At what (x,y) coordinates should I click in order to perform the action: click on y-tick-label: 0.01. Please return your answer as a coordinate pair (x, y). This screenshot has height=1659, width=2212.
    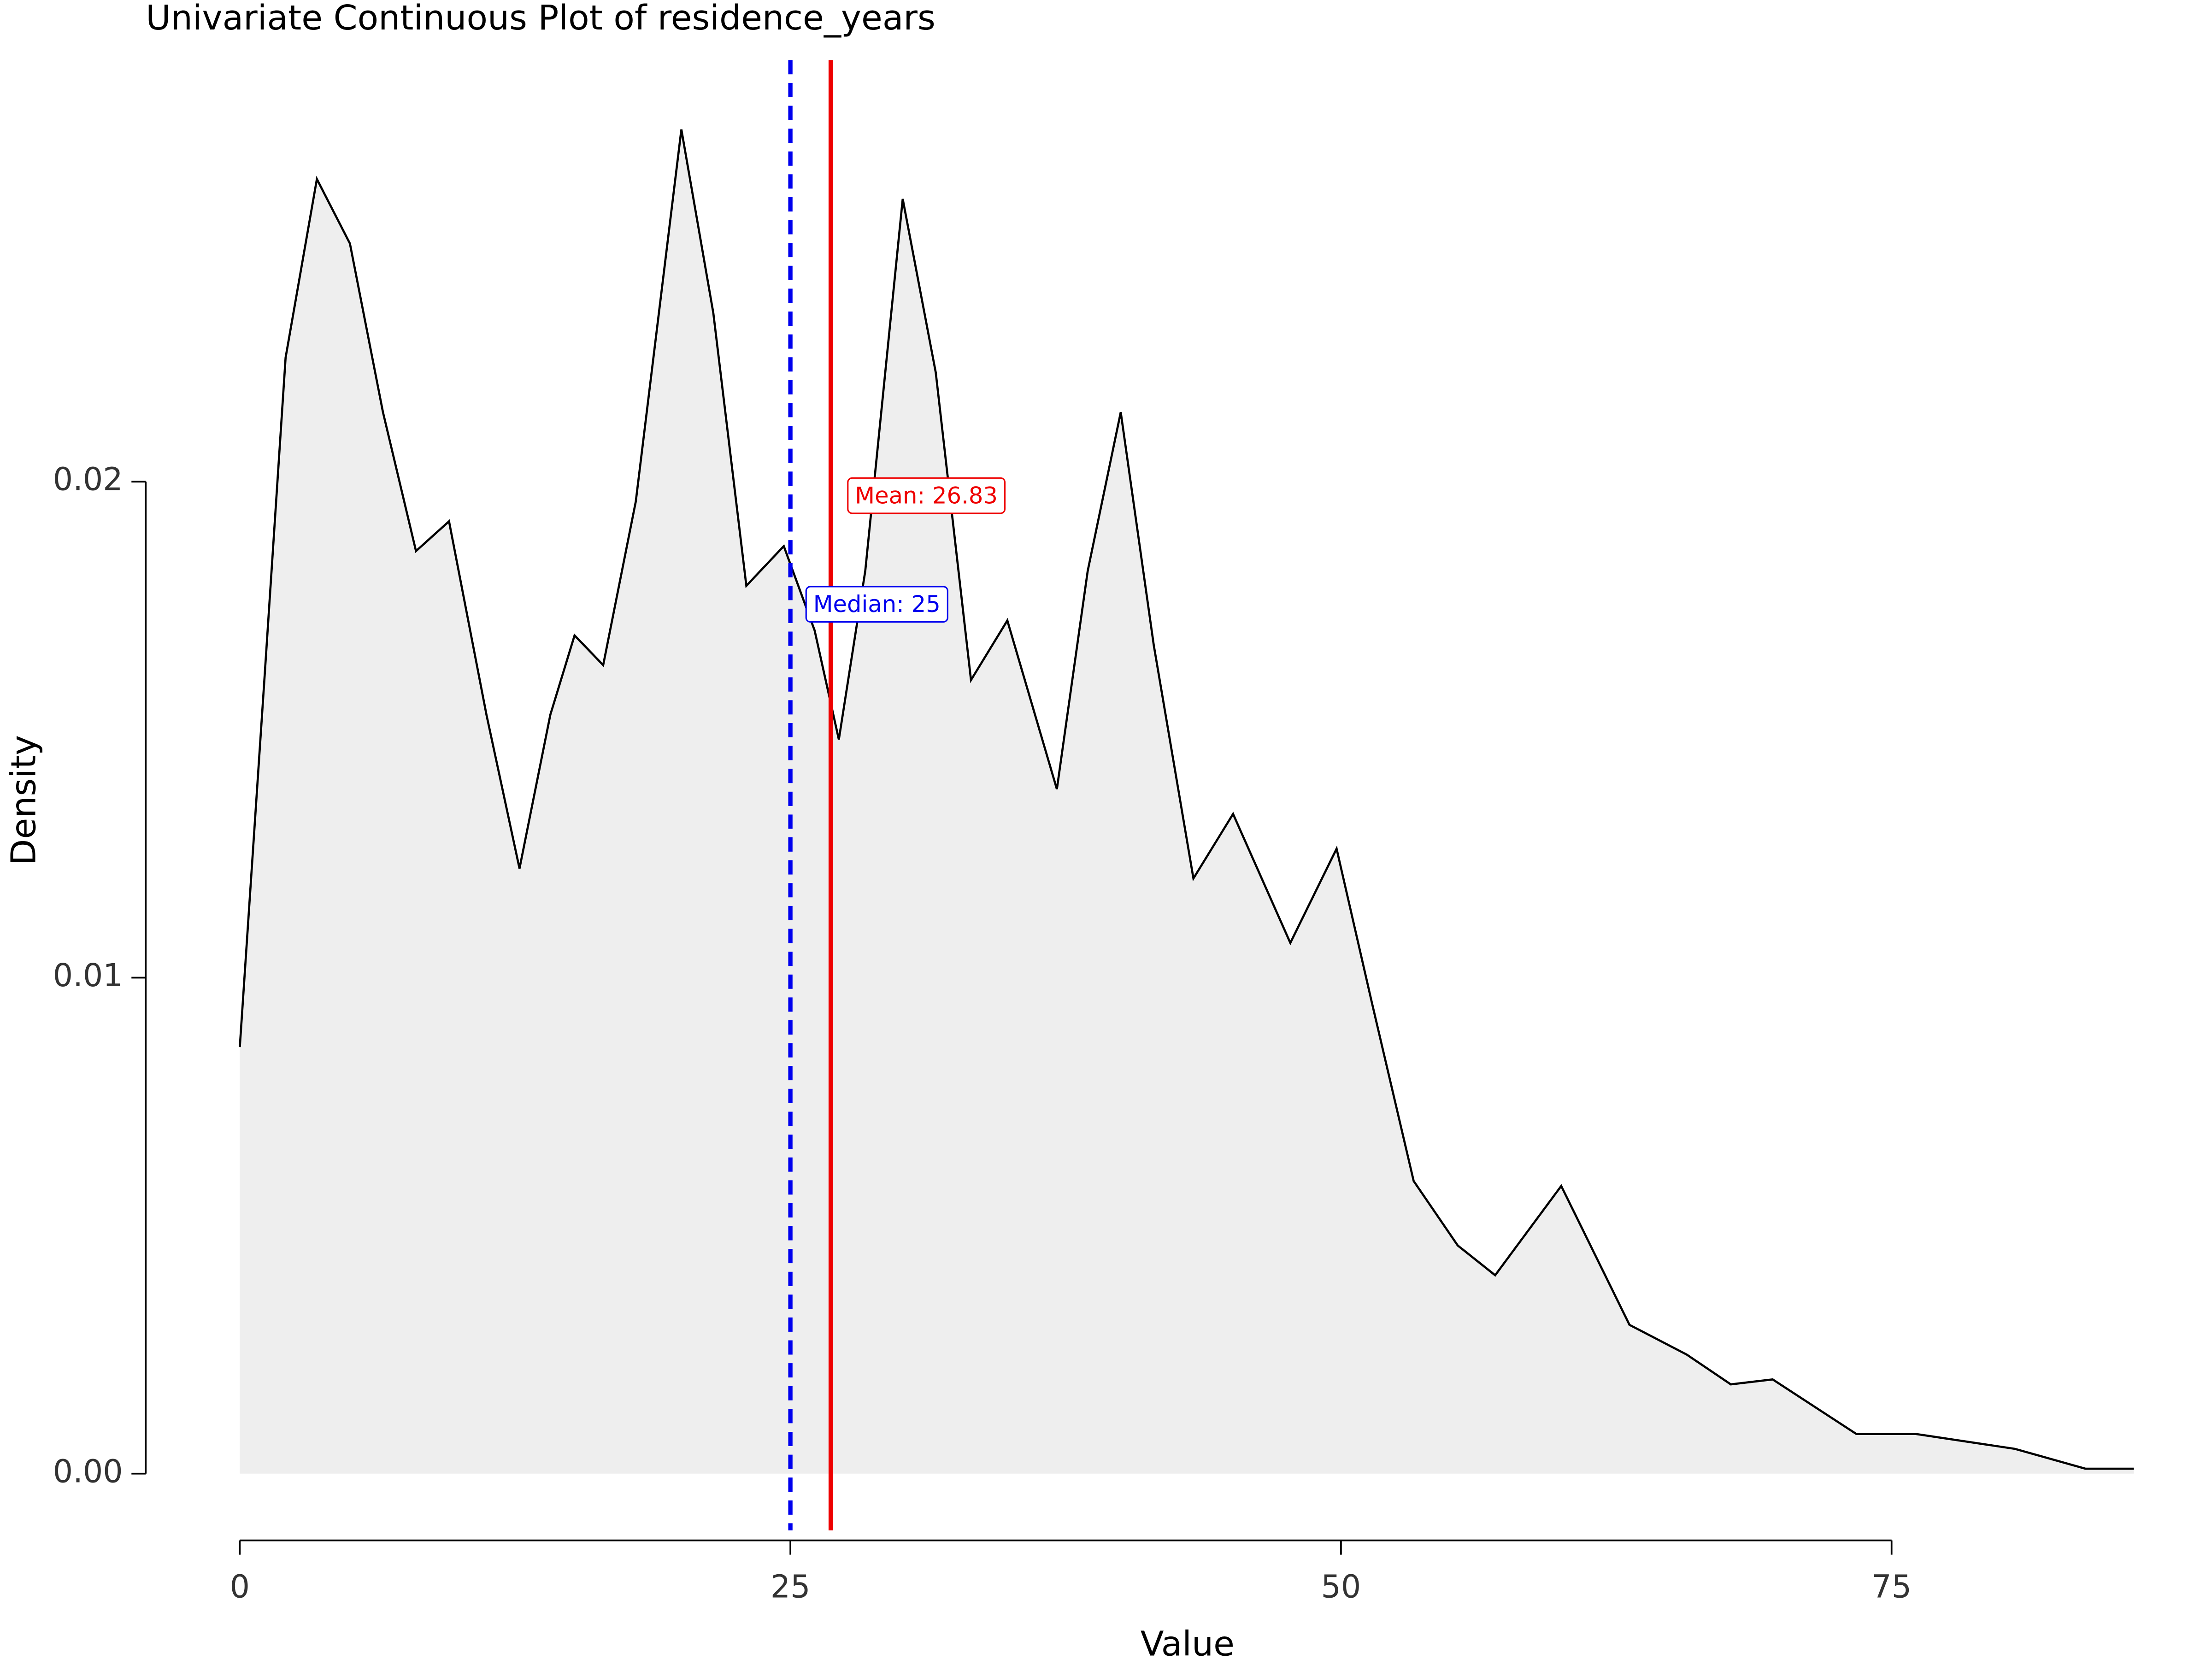
    Looking at the image, I should click on (88, 976).